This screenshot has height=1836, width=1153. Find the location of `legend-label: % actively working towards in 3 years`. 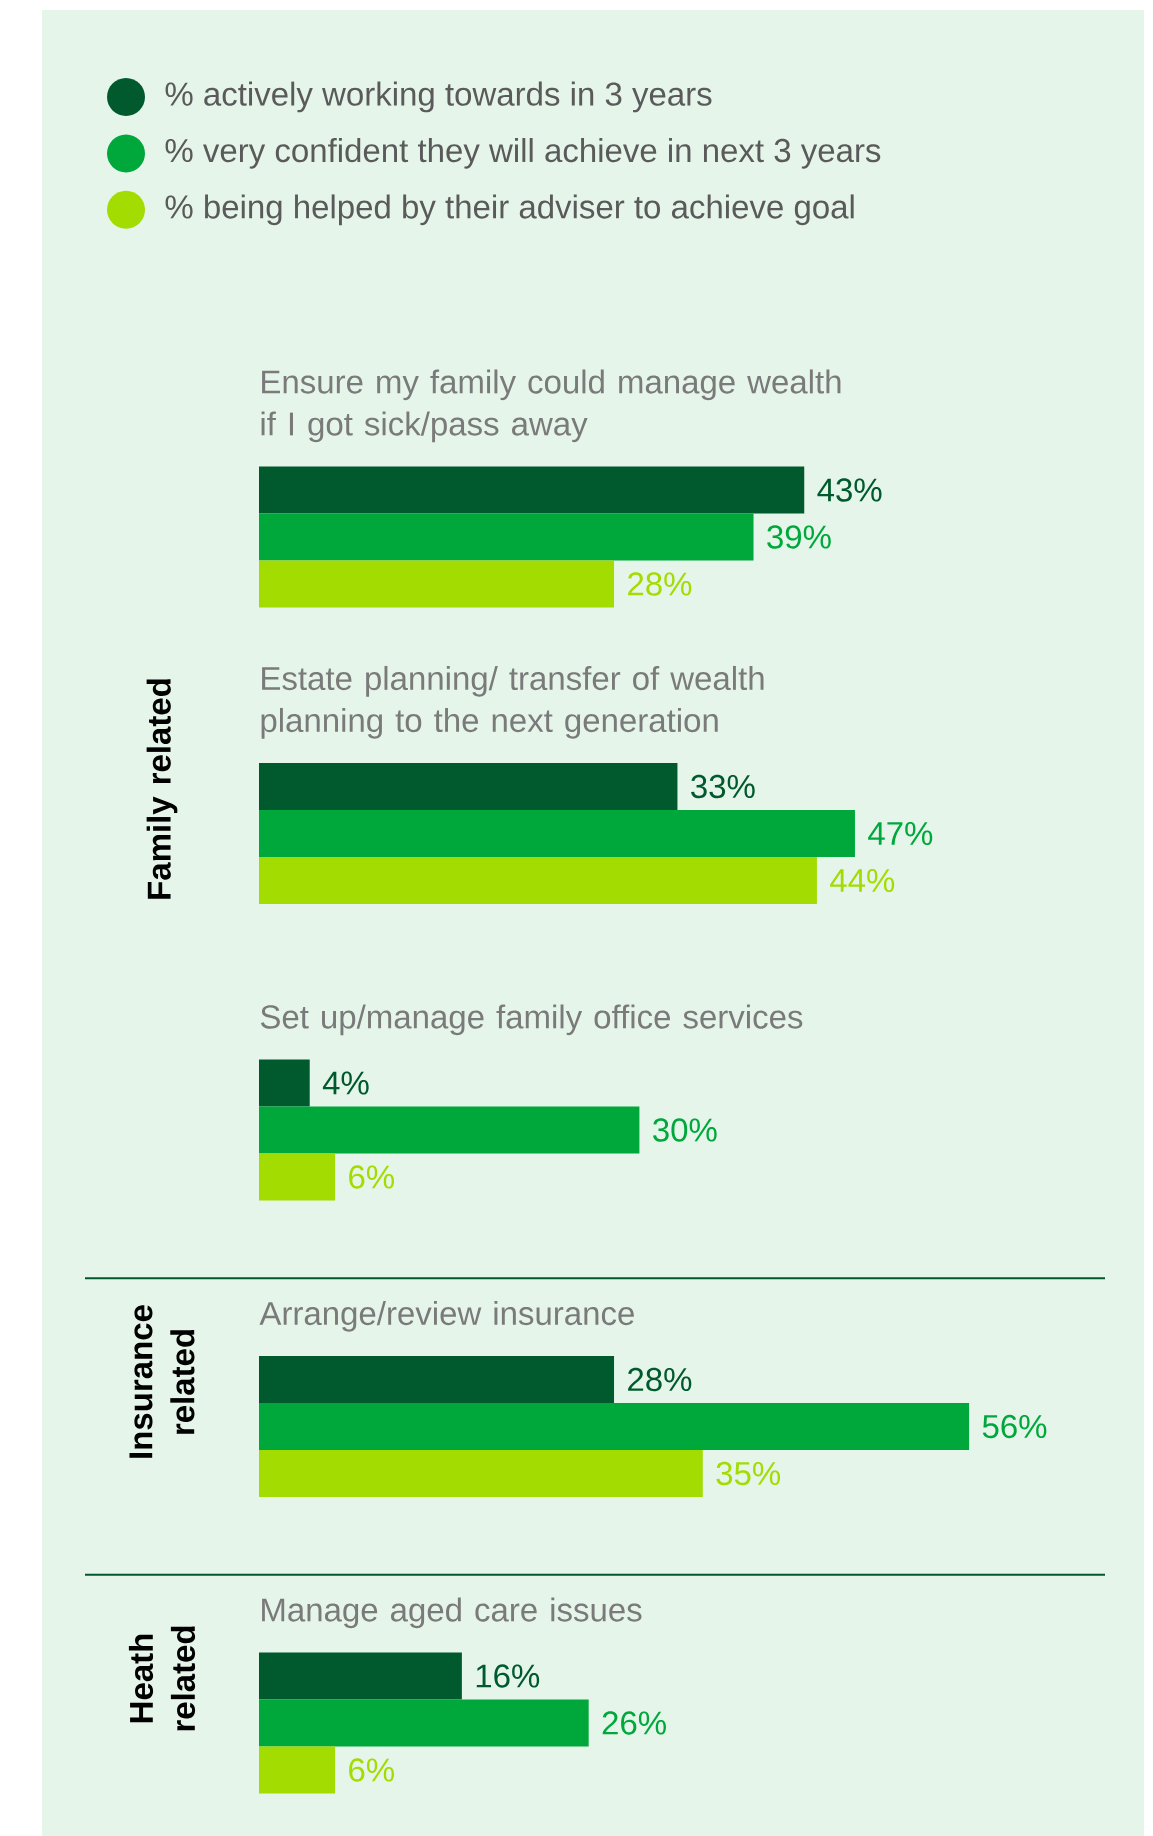

legend-label: % actively working towards in 3 years is located at coordinates (438, 97).